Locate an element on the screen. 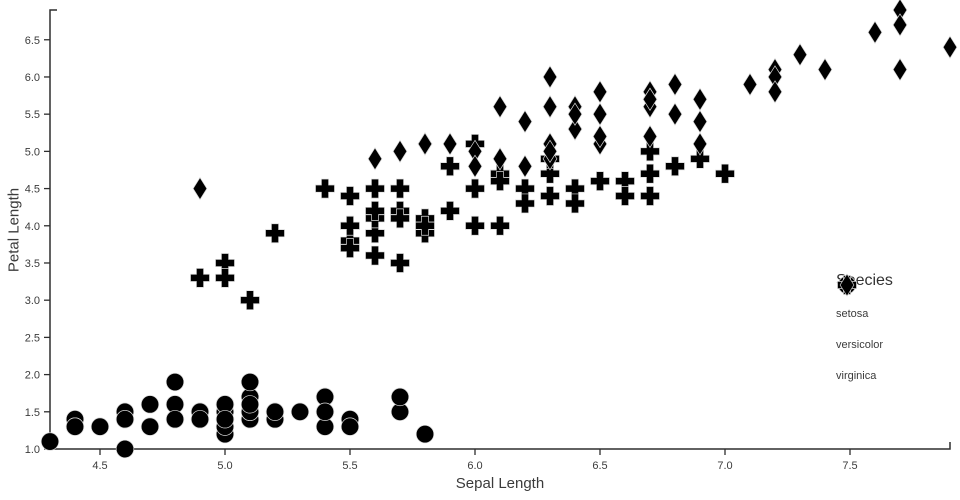 This screenshot has width=960, height=500. y-tick-label: 3.5 is located at coordinates (32, 264).